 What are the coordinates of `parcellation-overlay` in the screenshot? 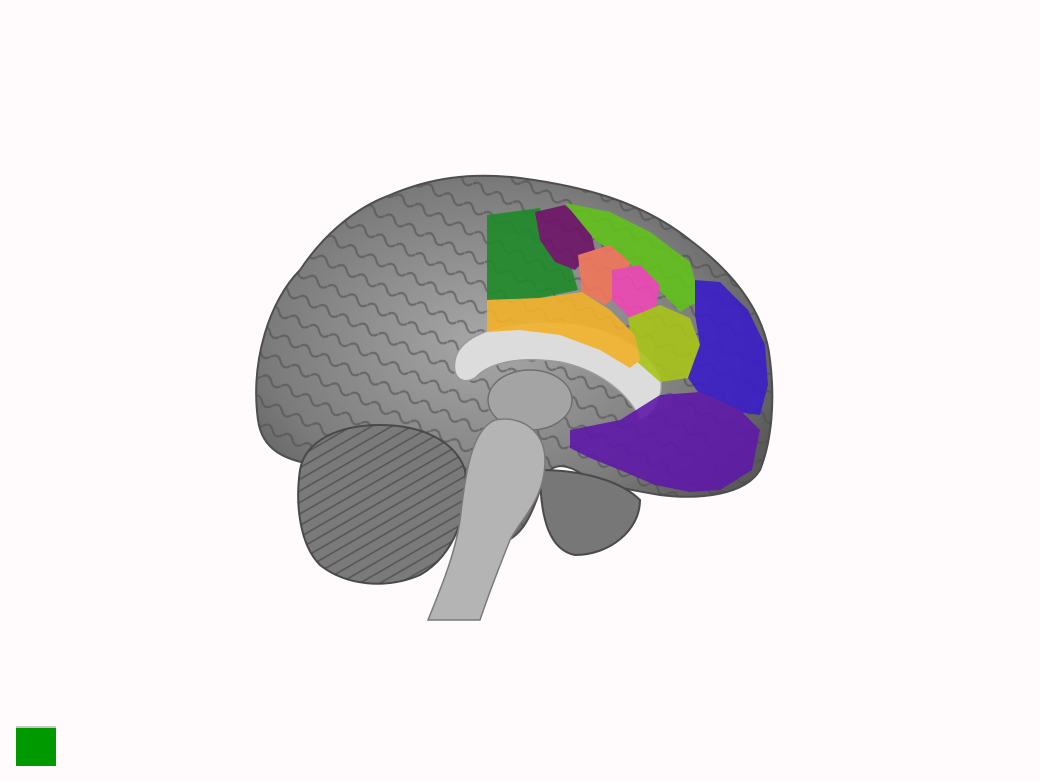 It's located at (627, 347).